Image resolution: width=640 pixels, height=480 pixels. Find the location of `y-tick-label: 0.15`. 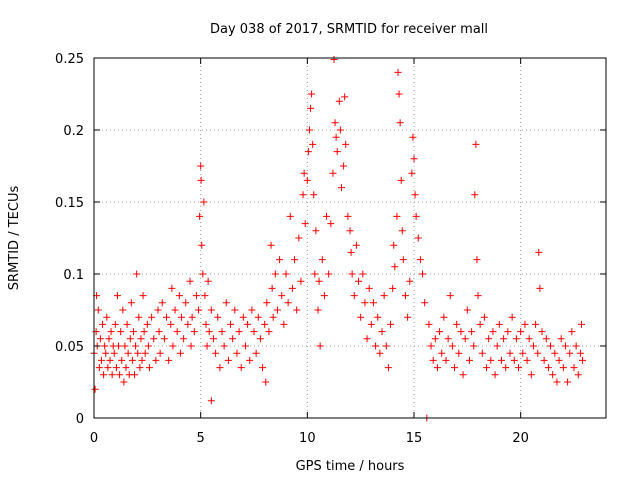

y-tick-label: 0.15 is located at coordinates (69, 203).